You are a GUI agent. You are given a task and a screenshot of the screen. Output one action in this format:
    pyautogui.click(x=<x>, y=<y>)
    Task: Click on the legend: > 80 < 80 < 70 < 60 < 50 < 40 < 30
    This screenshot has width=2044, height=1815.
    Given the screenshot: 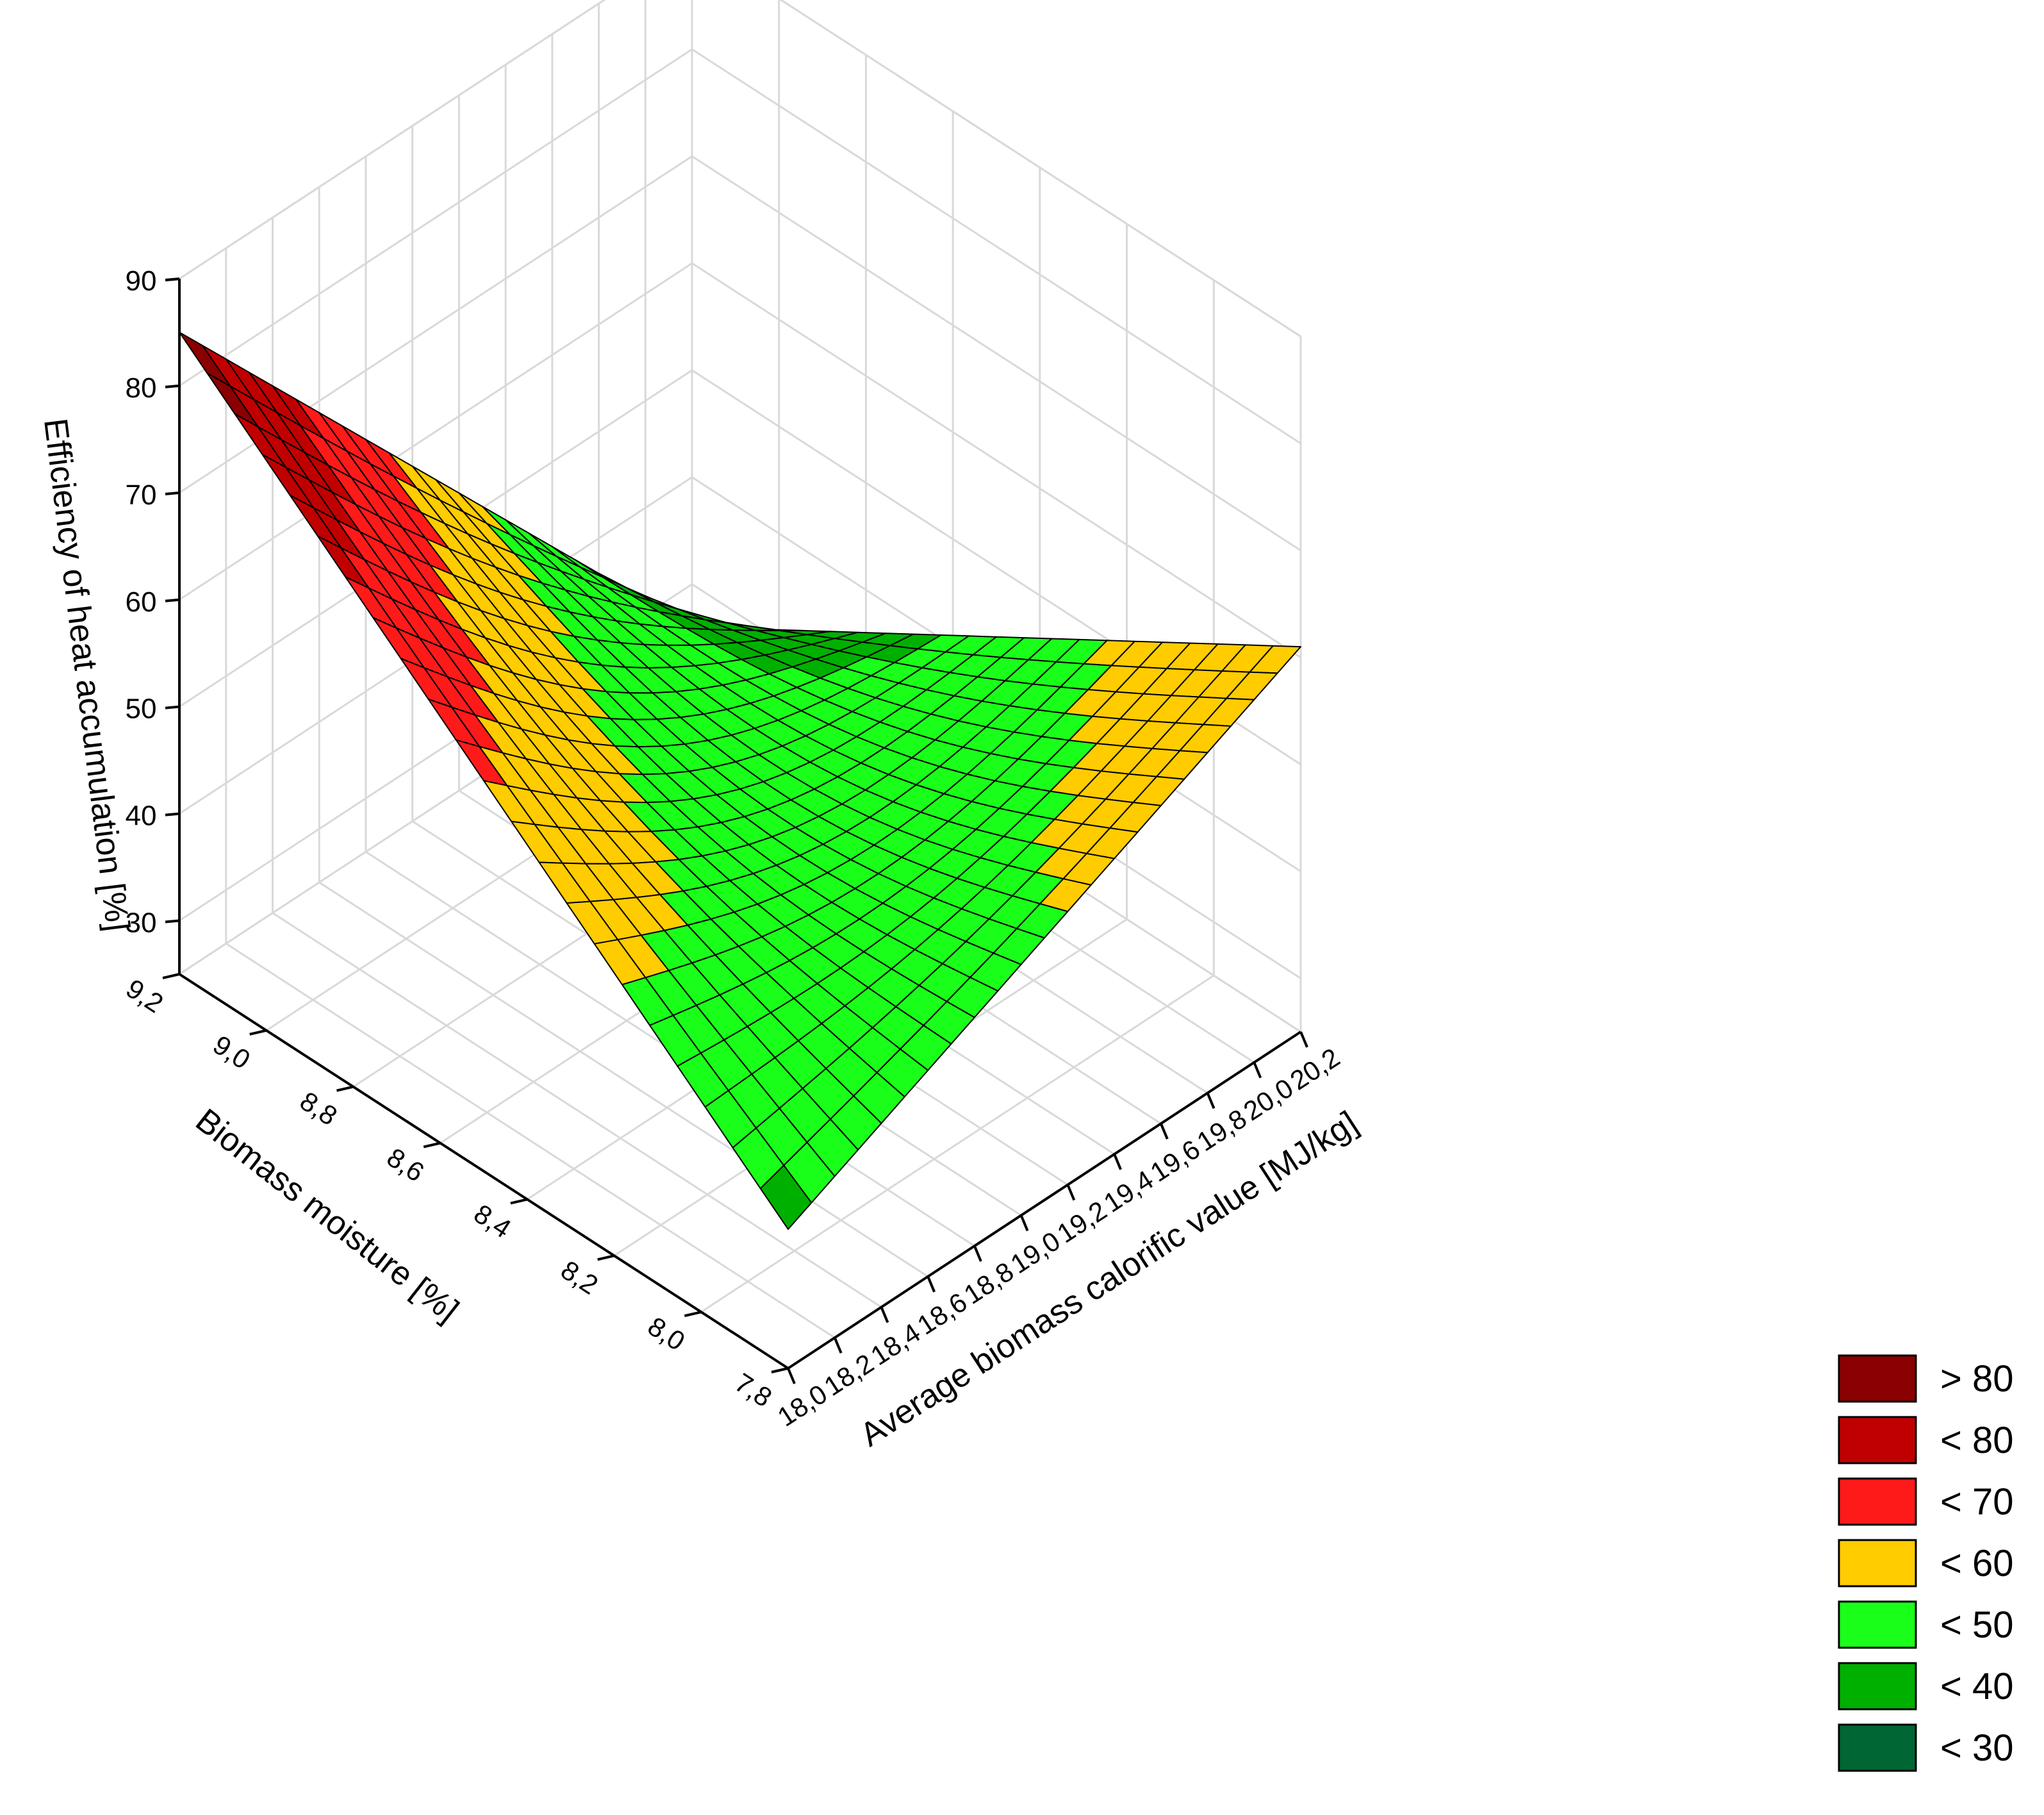 What is the action you would take?
    pyautogui.click(x=1926, y=1563)
    